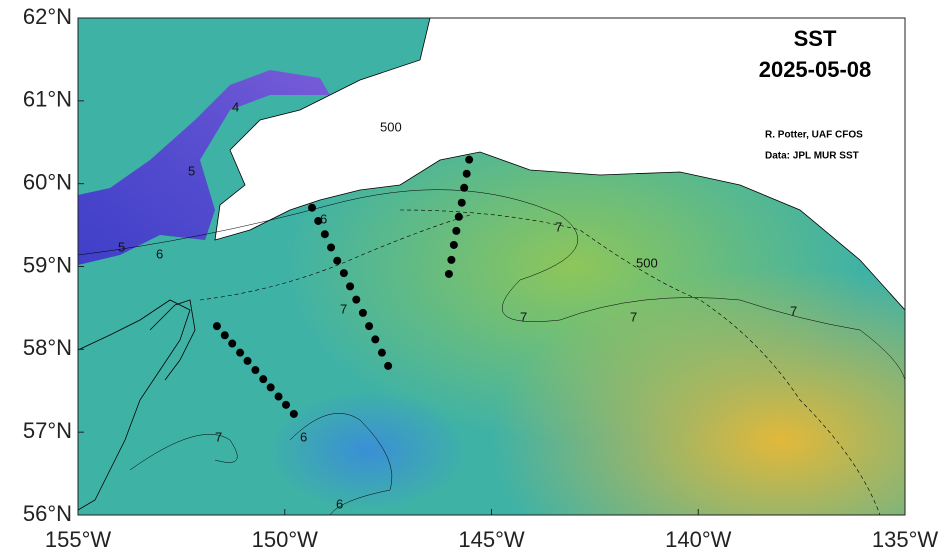 This screenshot has height=560, width=951. What do you see at coordinates (814, 135) in the screenshot?
I see `credit: R. Potter, UAF CFOS` at bounding box center [814, 135].